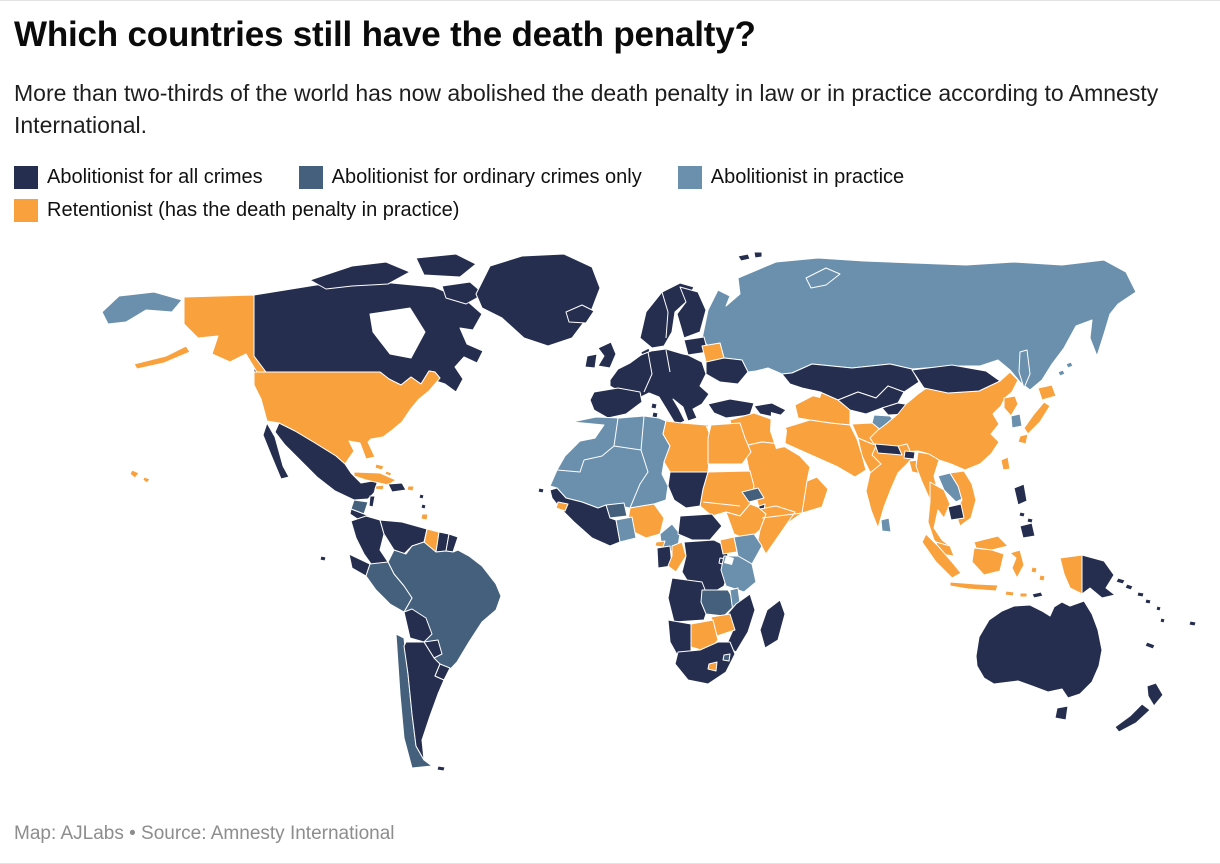 The image size is (1220, 864). I want to click on country-mongolia, so click(956, 379).